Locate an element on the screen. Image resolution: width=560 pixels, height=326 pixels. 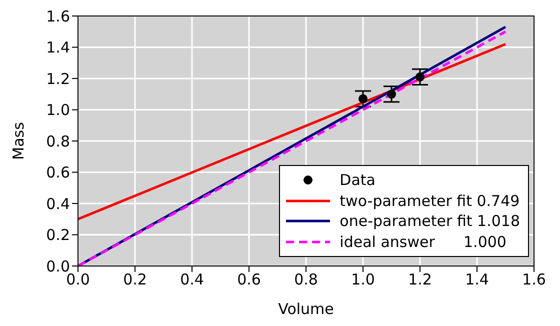
y-tick-label: 1.4 is located at coordinates (58, 47).